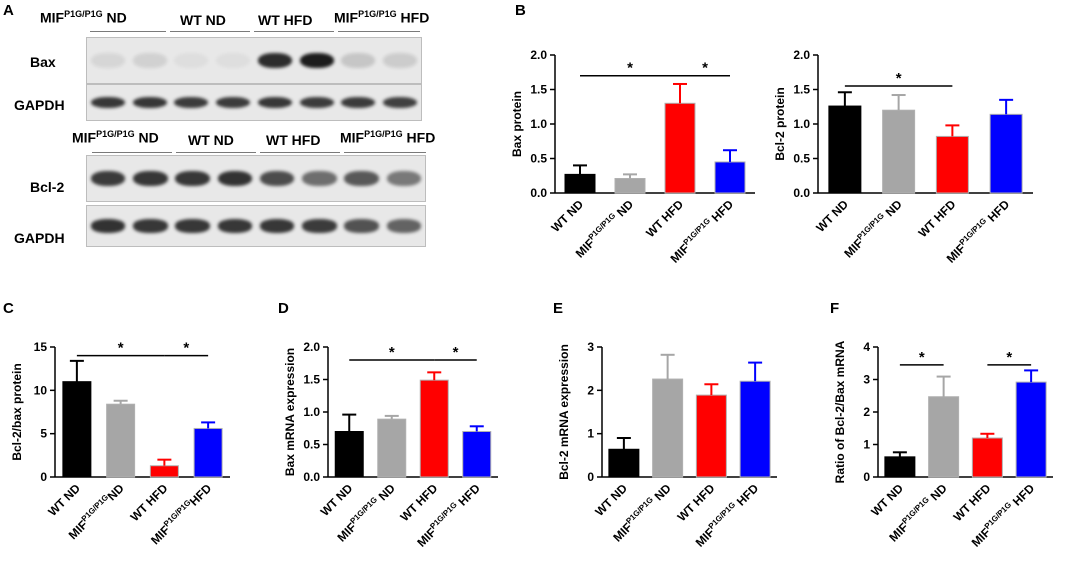 The width and height of the screenshot is (1084, 571). What do you see at coordinates (41, 390) in the screenshot?
I see `y-tick-label: 10` at bounding box center [41, 390].